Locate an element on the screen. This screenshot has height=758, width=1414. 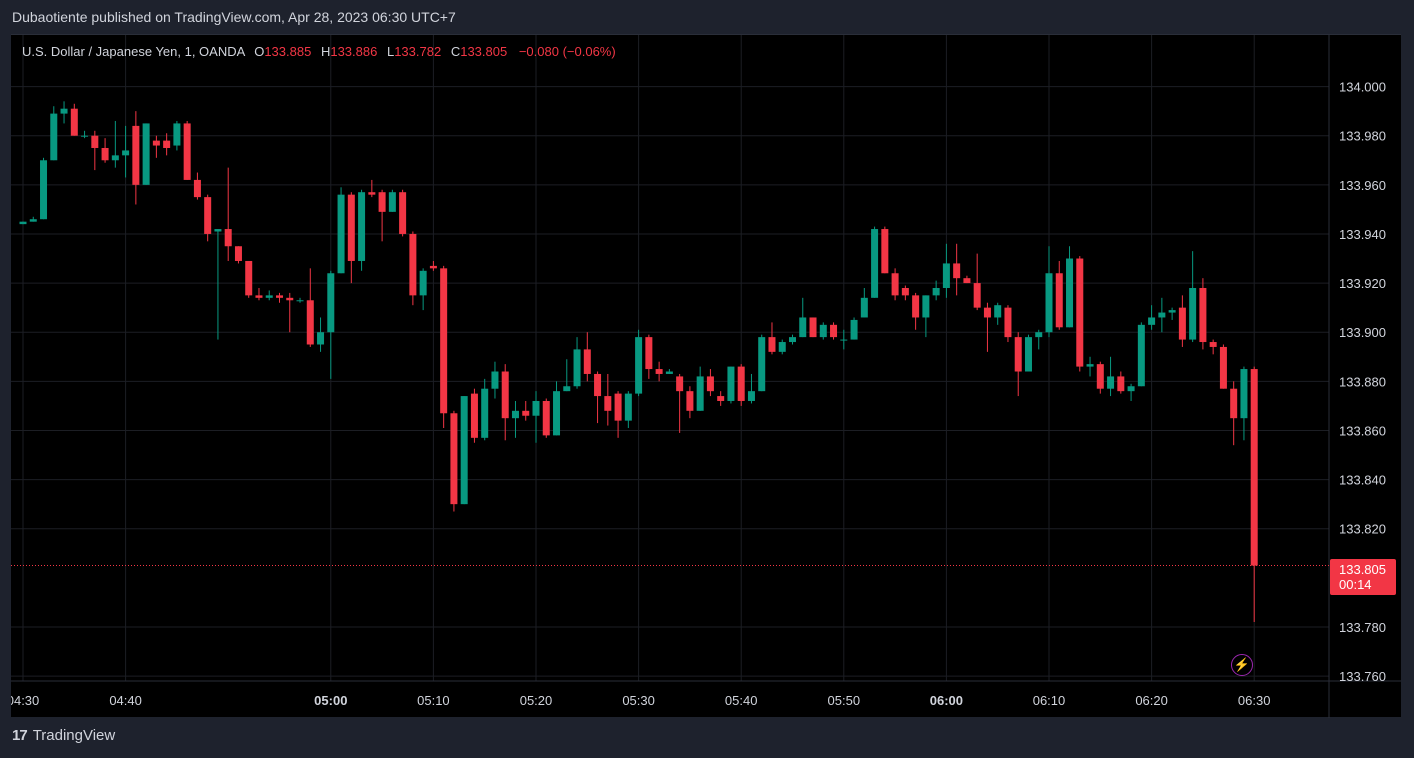
time-tick-label: 05:00 is located at coordinates (330, 700).